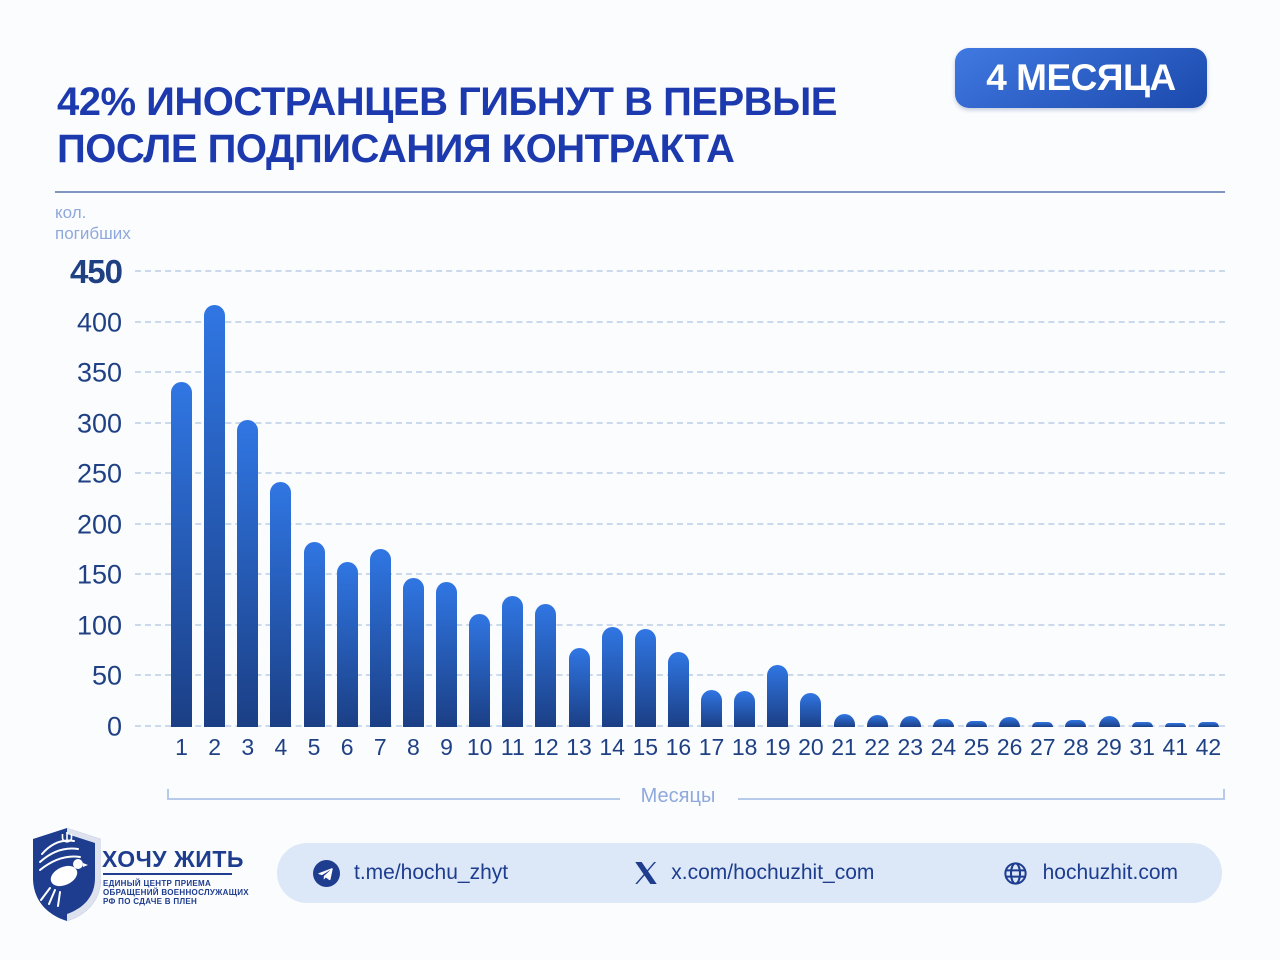  What do you see at coordinates (99, 625) in the screenshot?
I see `y-tick-label-100: 100` at bounding box center [99, 625].